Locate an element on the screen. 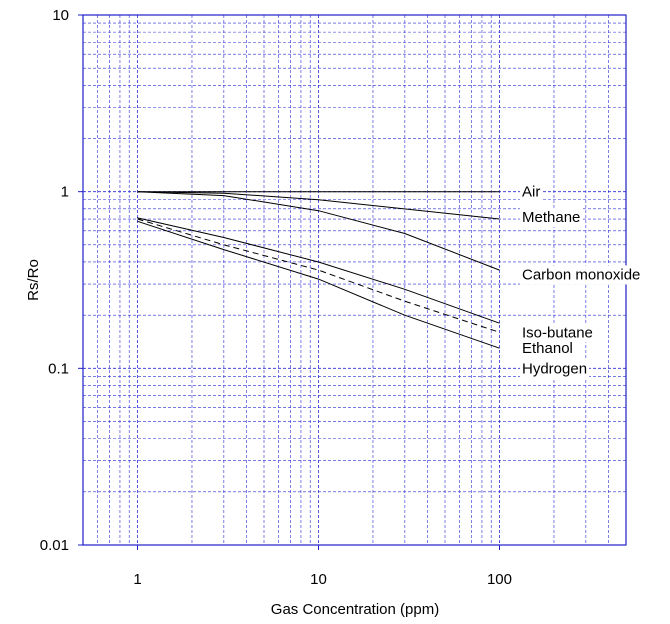 Image resolution: width=670 pixels, height=624 pixels. y-axis-label: Rs/Ro is located at coordinates (33, 280).